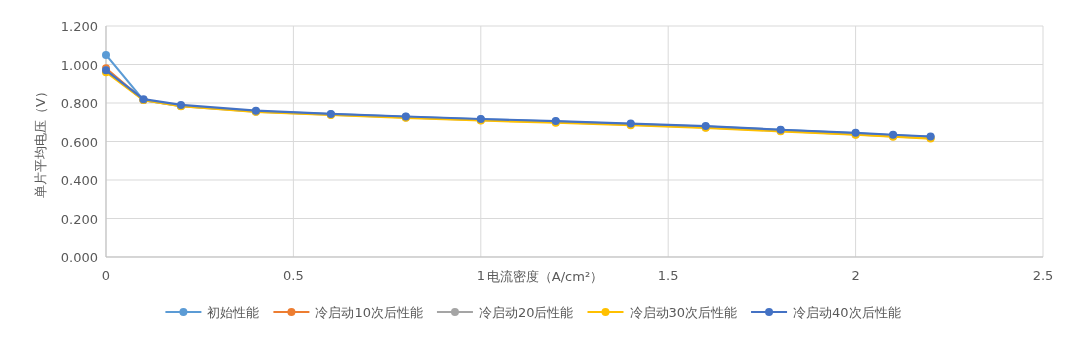  Describe the element at coordinates (855, 275) in the screenshot. I see `x-tick-label: 2` at that location.